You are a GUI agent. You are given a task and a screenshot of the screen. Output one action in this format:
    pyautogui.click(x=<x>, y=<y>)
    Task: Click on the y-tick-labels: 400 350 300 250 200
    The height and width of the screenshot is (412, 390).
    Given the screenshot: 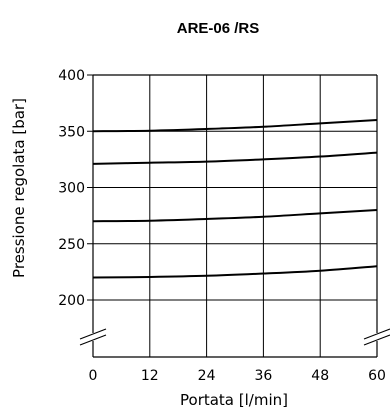 What is the action you would take?
    pyautogui.click(x=71, y=188)
    